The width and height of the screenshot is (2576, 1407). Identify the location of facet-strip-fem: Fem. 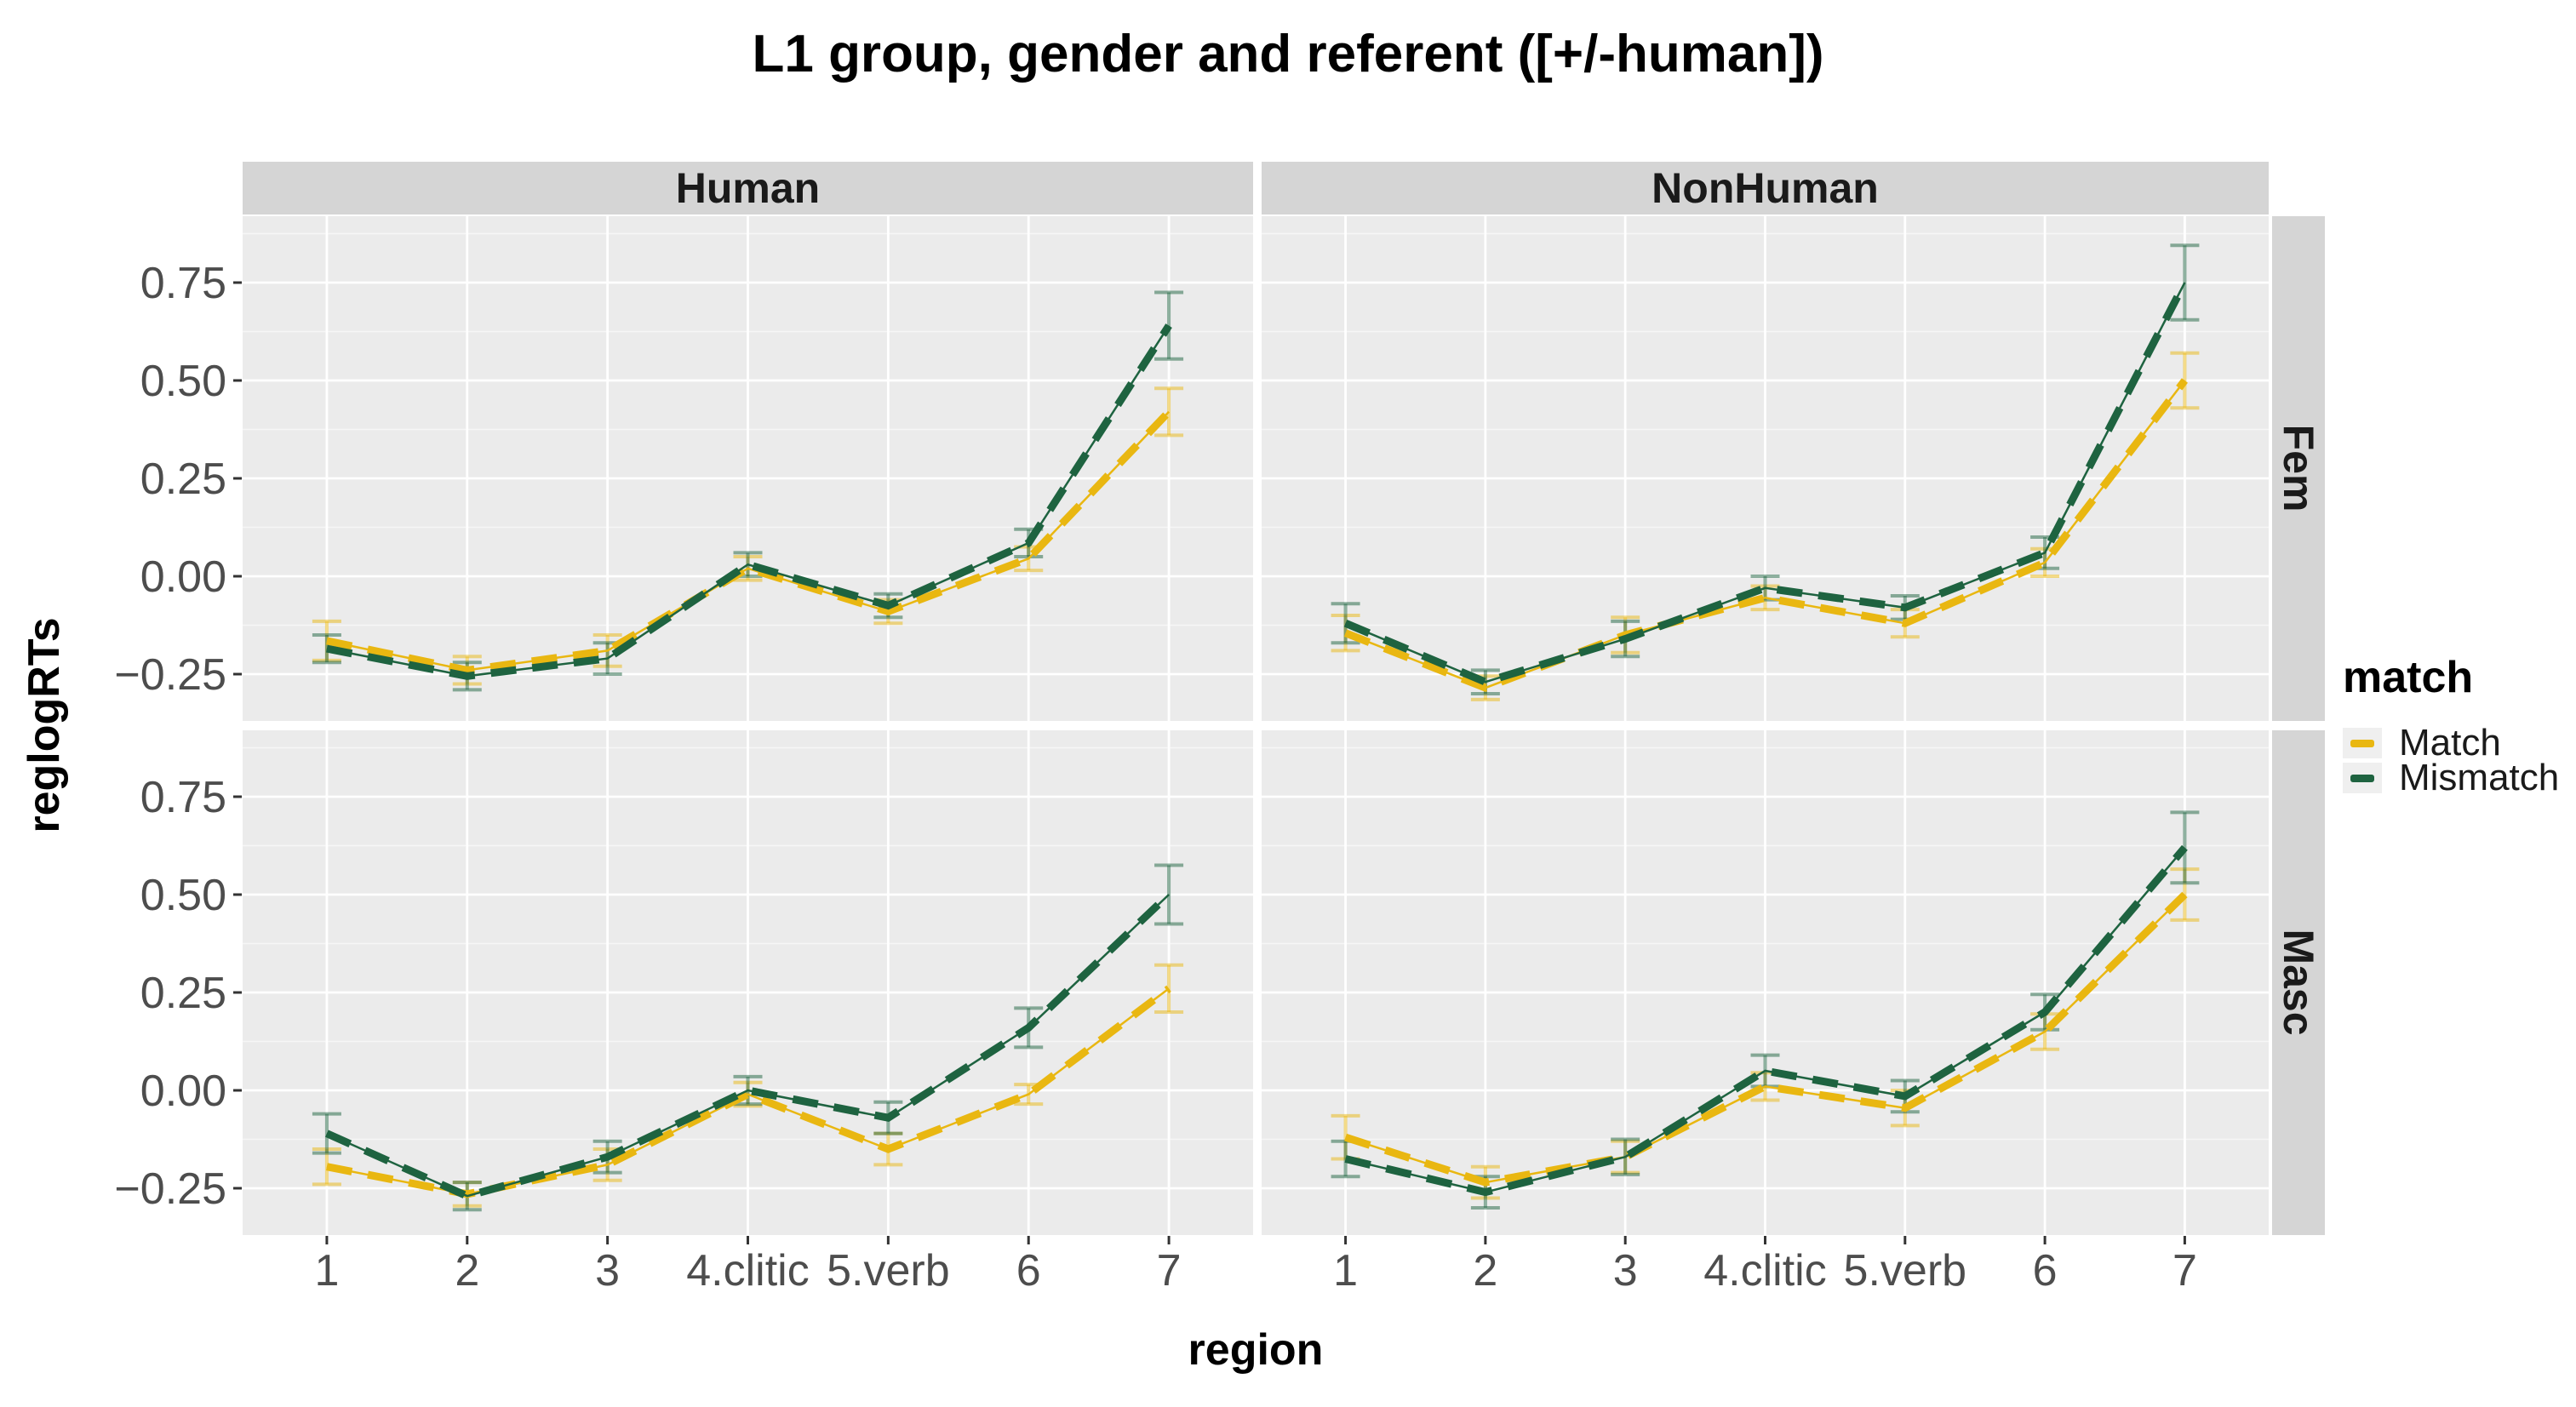
(2299, 468).